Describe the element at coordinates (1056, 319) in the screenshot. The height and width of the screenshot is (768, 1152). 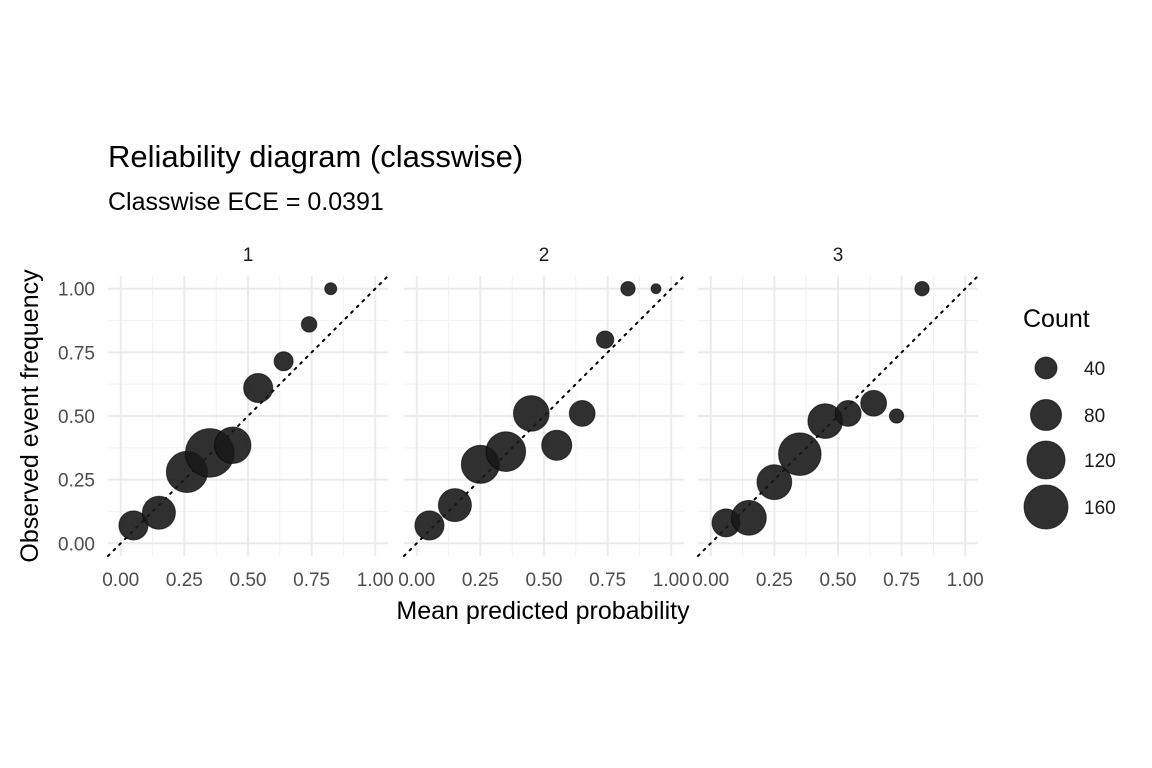
I see `legend-title: Count` at that location.